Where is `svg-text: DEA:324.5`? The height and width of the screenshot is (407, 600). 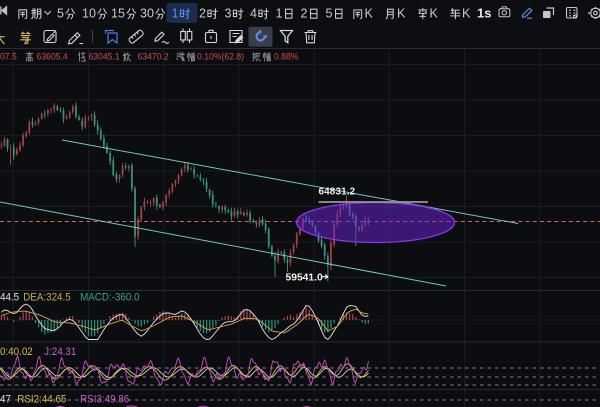
svg-text: DEA:324.5 is located at coordinates (47, 298).